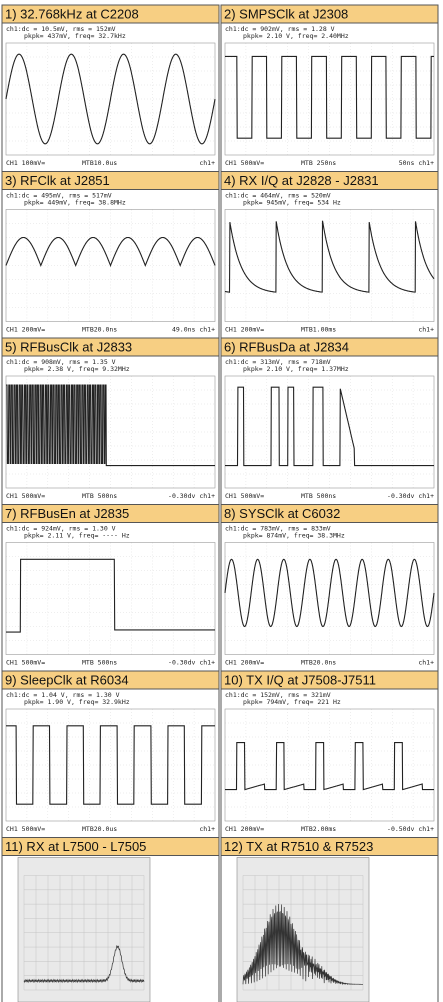 This screenshot has width=443, height=1002. I want to click on footer-text: MTB 250ns, so click(318, 163).